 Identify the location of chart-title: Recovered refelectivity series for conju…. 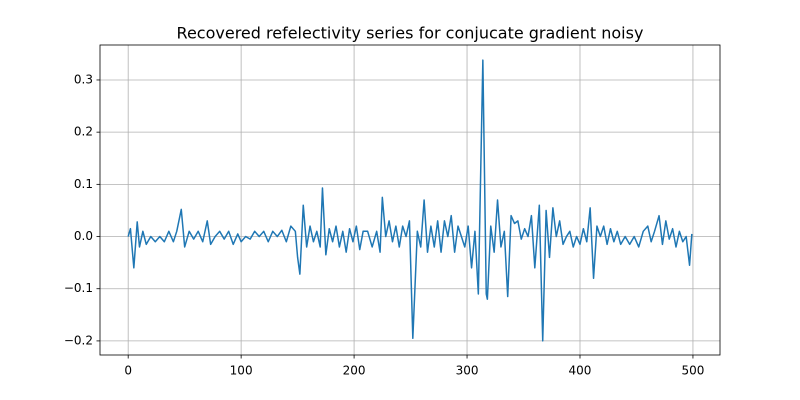
(410, 33).